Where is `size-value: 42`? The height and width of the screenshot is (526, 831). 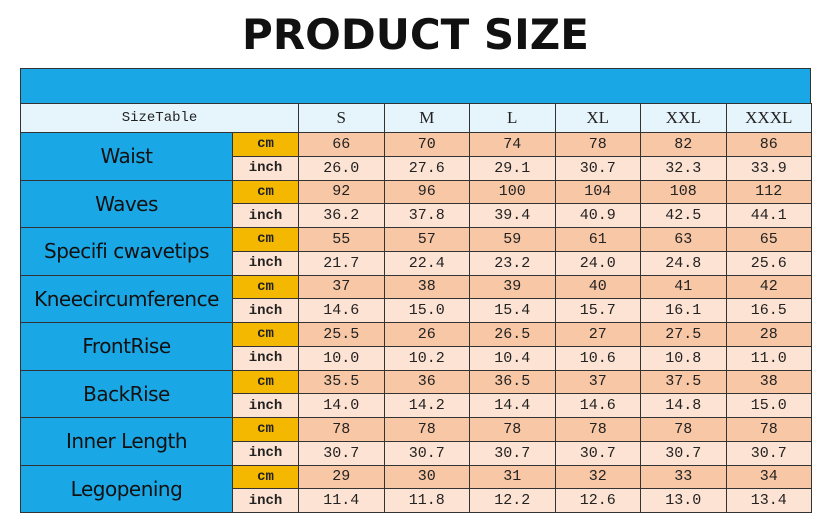
size-value: 42 is located at coordinates (768, 287).